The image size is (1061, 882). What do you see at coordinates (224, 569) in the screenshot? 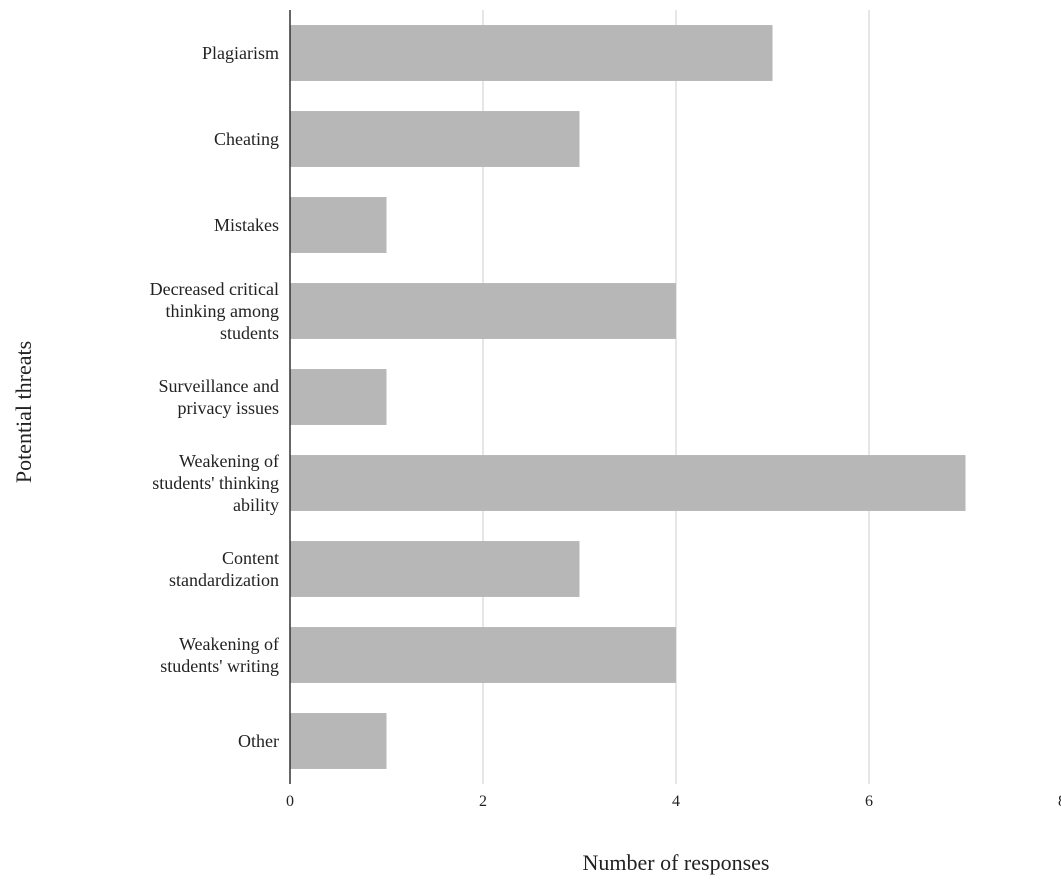
I see `category-label-6: Content standardization` at bounding box center [224, 569].